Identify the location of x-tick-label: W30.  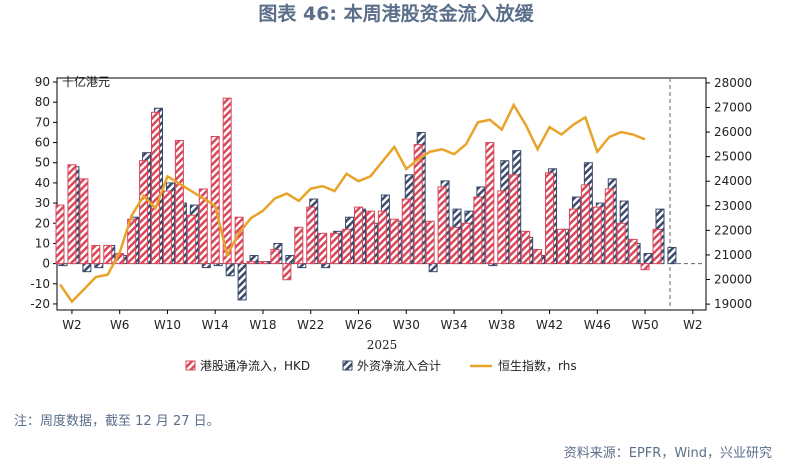
(406, 325).